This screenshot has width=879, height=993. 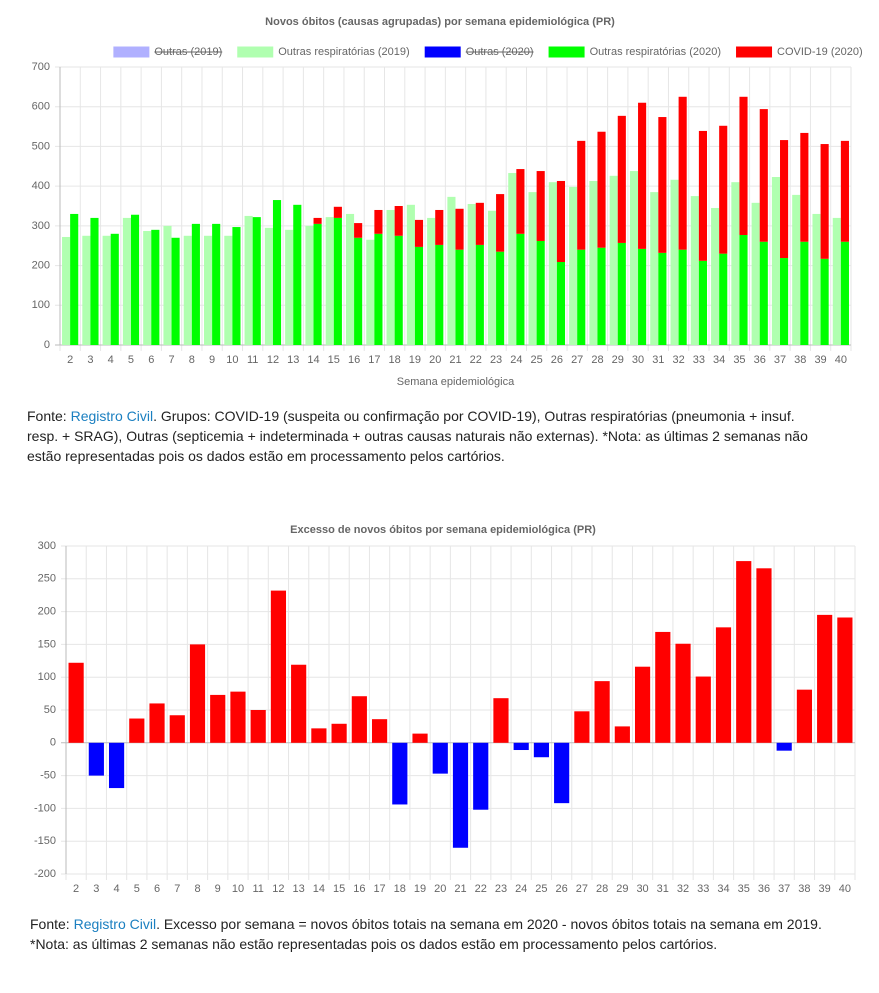 I want to click on x-tick-label: 15, so click(x=339, y=889).